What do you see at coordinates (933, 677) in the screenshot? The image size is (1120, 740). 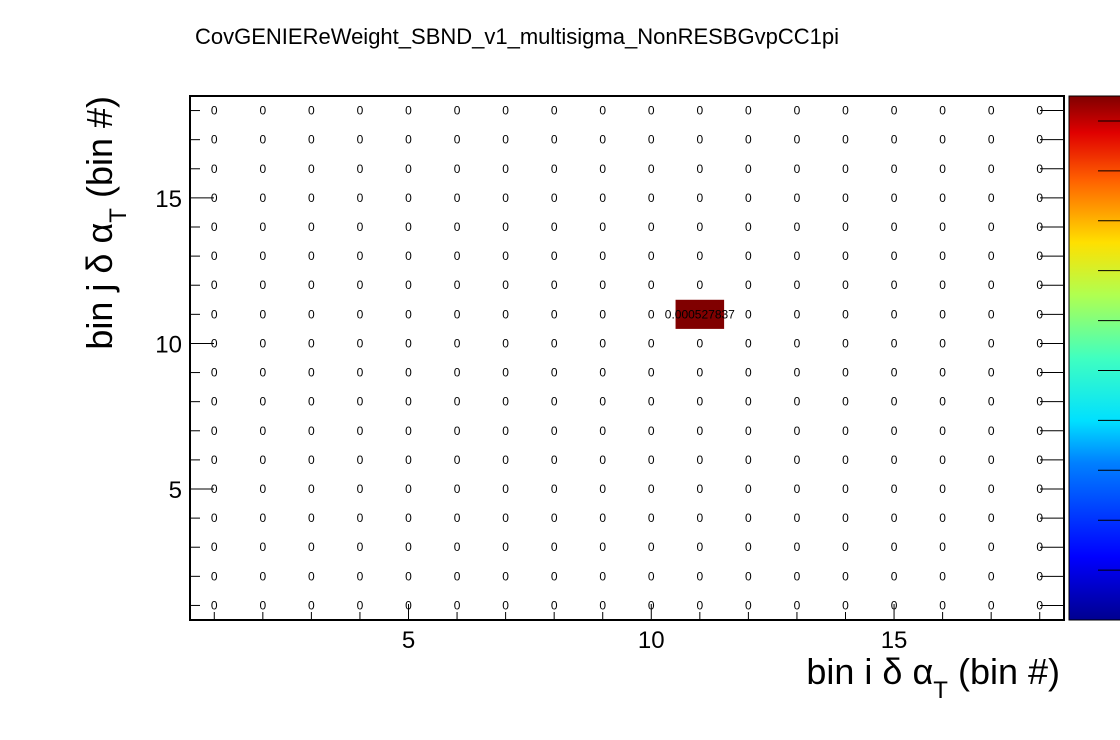 I see `x-axis-title: bin i δ αT (bin #)` at bounding box center [933, 677].